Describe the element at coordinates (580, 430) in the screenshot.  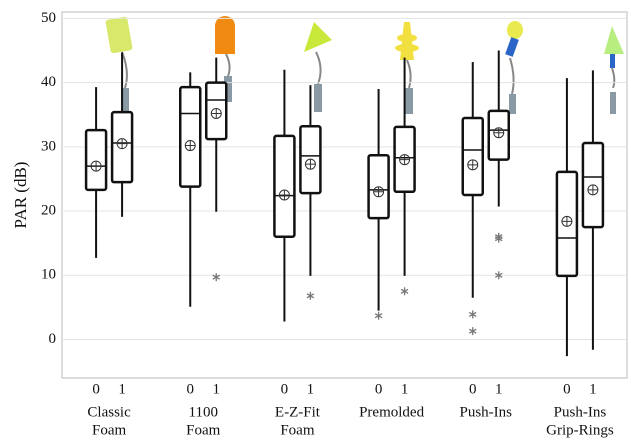
I see `group-label: Grip-Rings` at that location.